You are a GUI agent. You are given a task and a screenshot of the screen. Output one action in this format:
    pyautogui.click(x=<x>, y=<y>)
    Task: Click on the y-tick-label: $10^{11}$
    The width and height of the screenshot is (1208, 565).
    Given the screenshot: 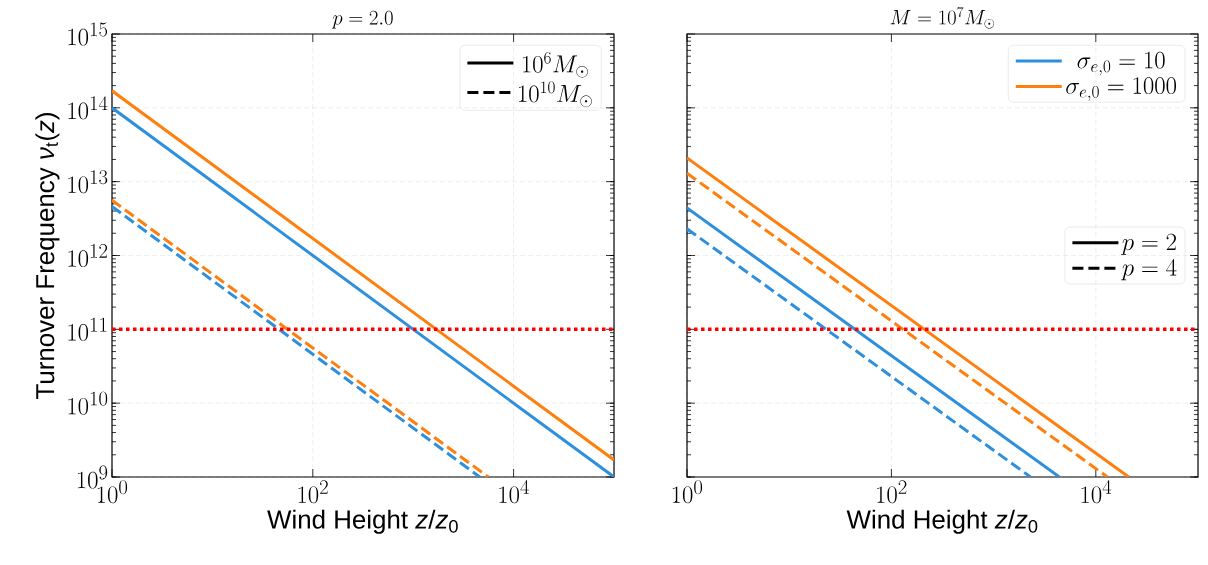 What is the action you would take?
    pyautogui.click(x=87, y=329)
    